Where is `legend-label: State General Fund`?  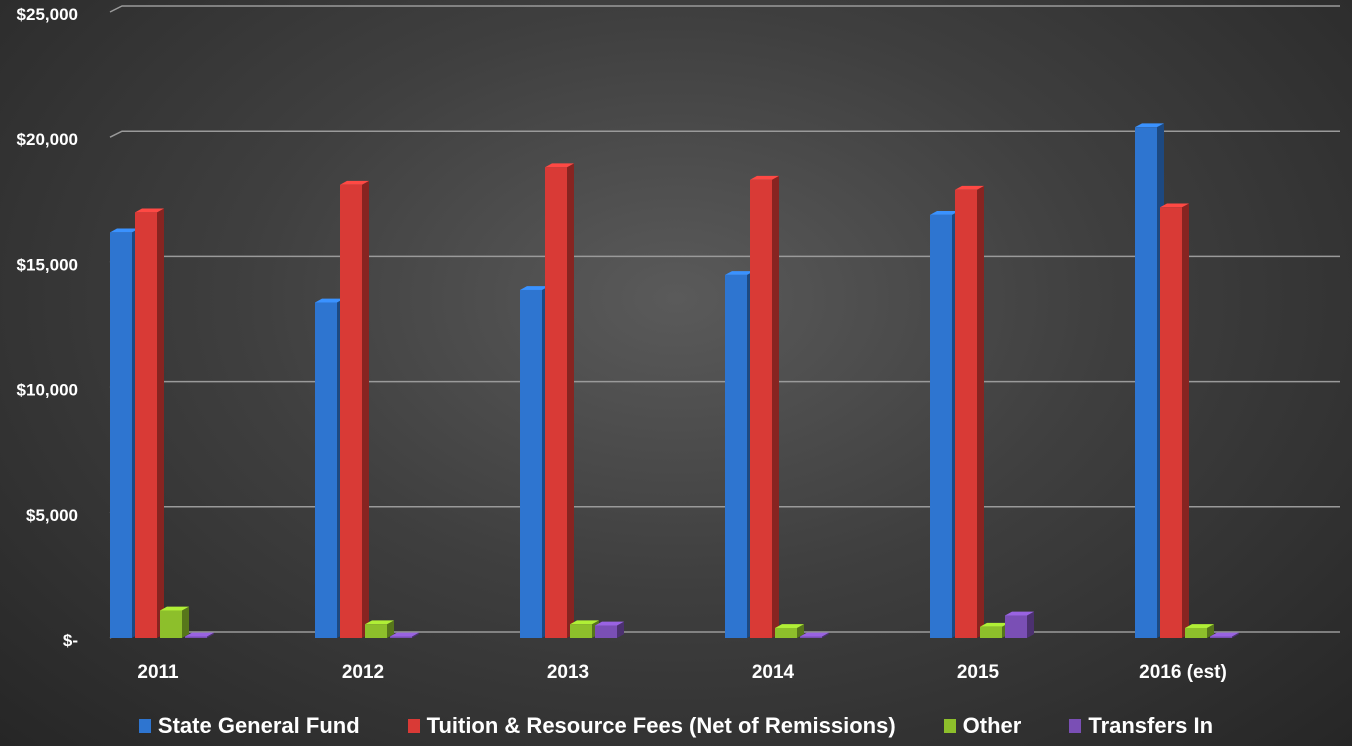 legend-label: State General Fund is located at coordinates (258, 725).